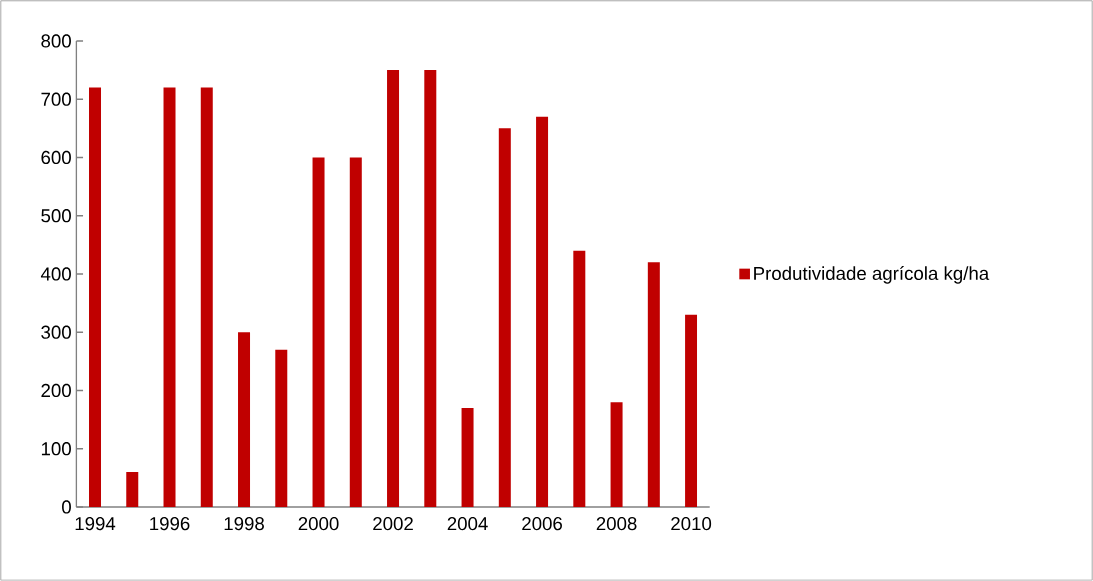 This screenshot has height=581, width=1093. I want to click on x-tick-label: 1994, so click(95, 524).